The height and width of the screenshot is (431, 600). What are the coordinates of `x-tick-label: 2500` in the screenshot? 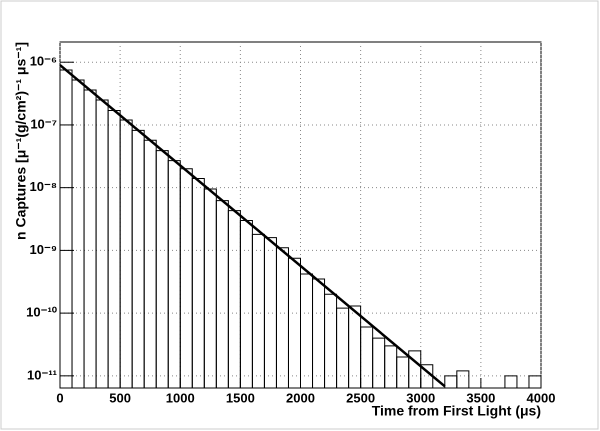 It's located at (360, 397).